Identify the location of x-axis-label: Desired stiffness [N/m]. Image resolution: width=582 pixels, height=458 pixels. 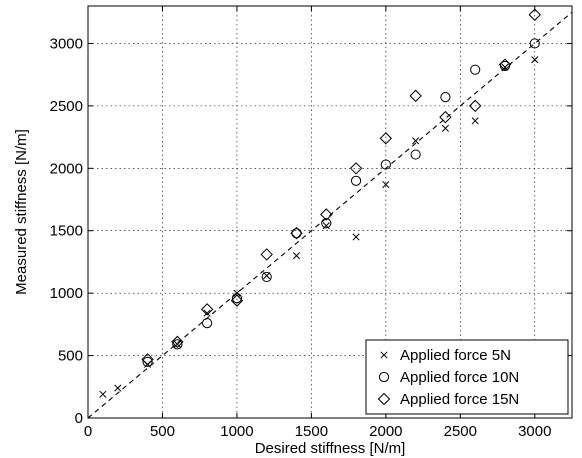
(330, 448).